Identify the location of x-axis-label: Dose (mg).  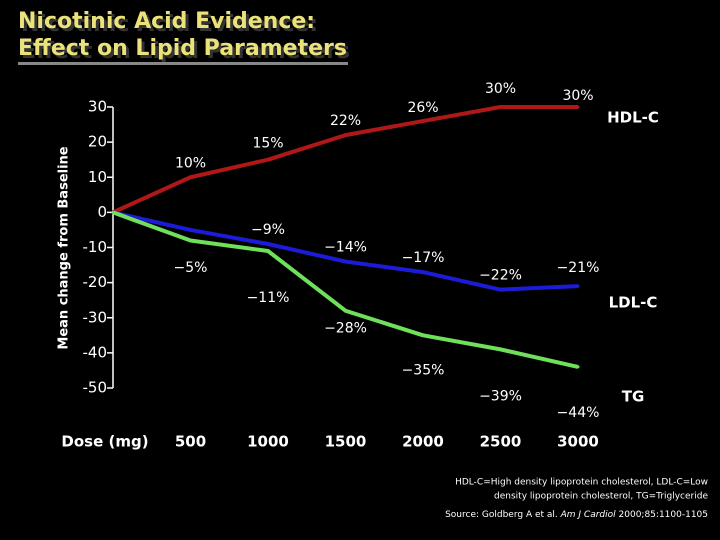
(104, 442).